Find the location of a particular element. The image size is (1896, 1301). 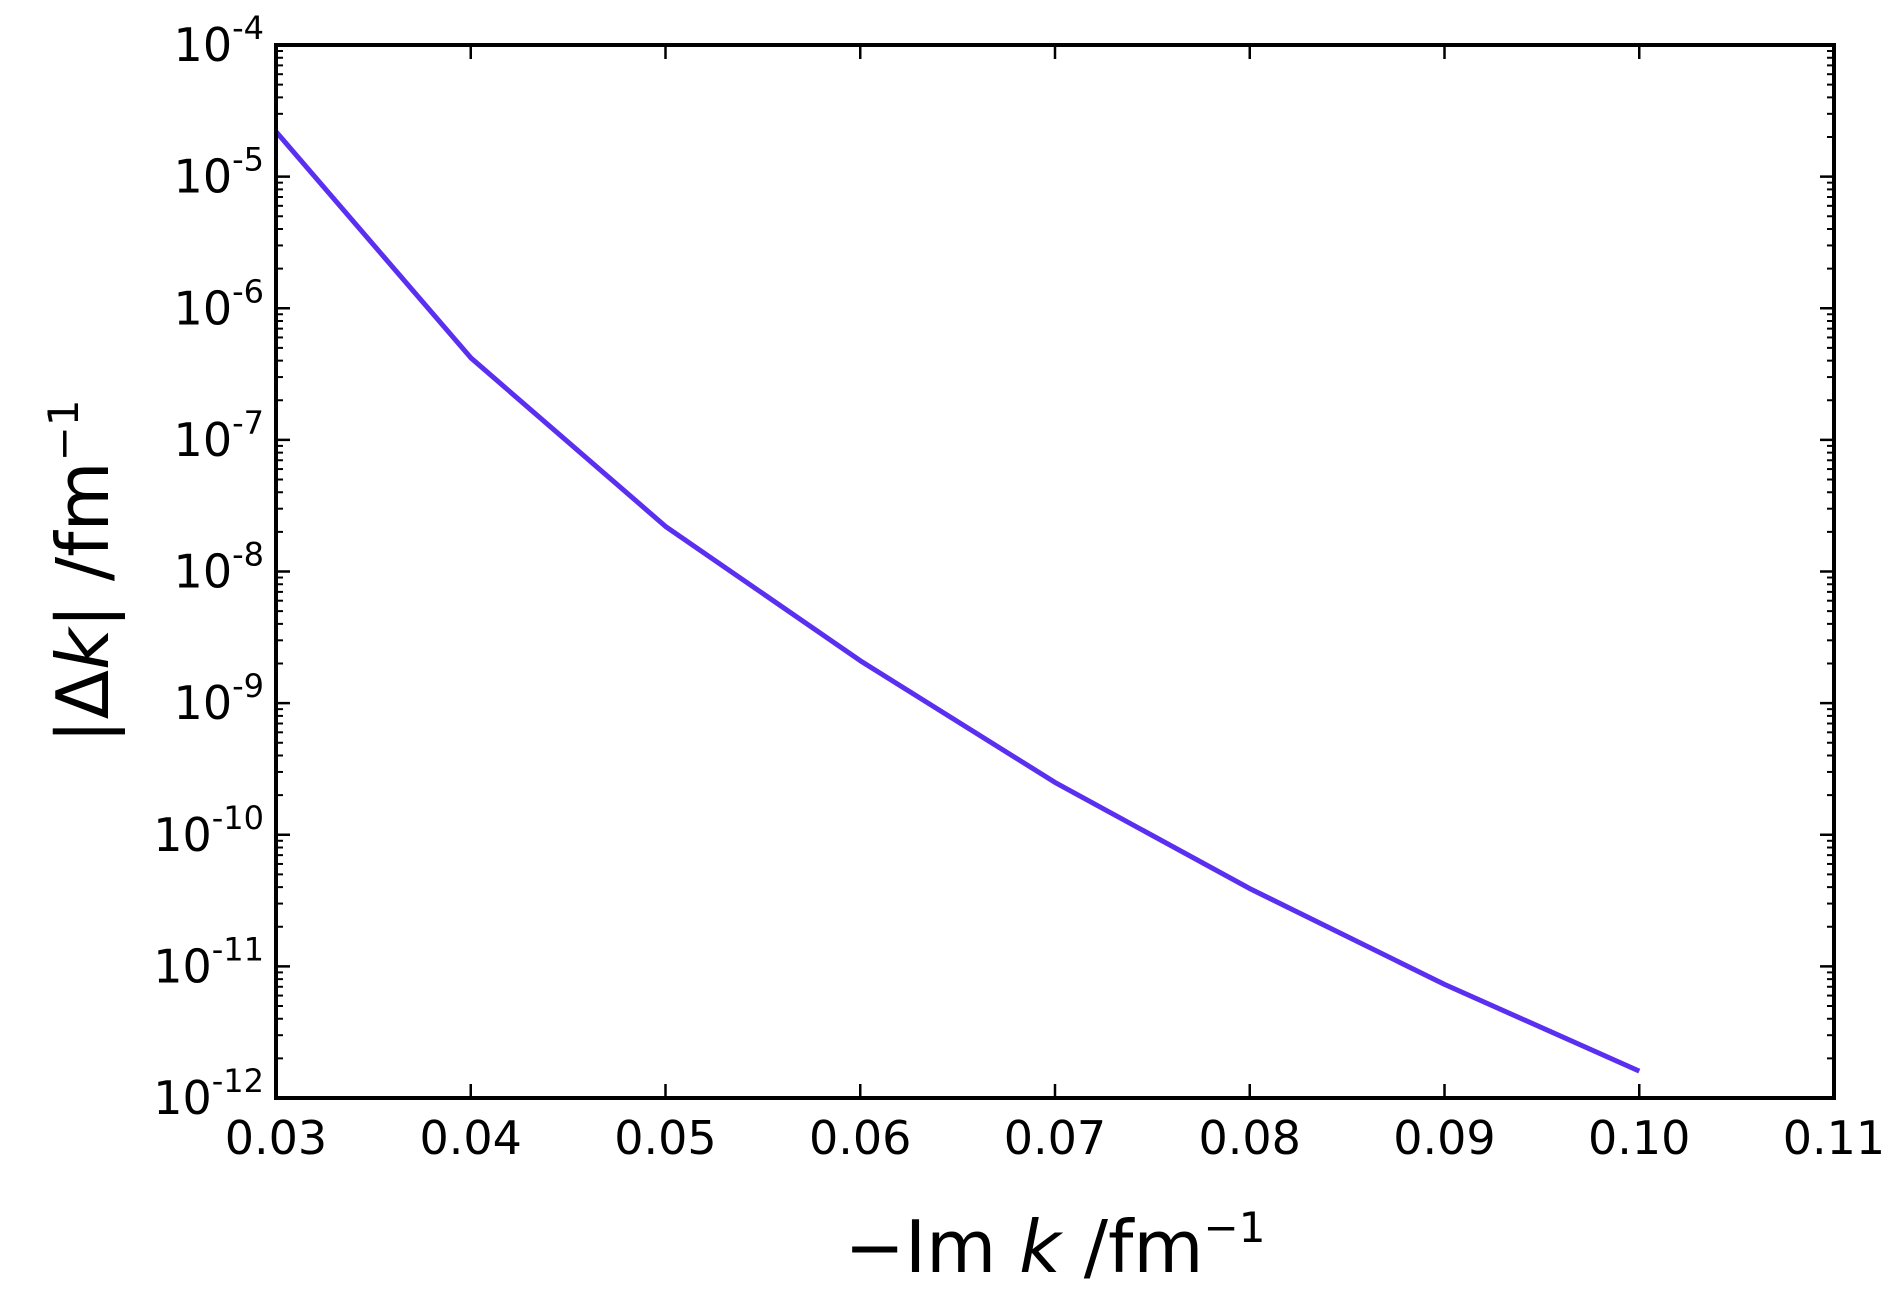

y-tick-label: 10⁻⁷ is located at coordinates (219, 435).